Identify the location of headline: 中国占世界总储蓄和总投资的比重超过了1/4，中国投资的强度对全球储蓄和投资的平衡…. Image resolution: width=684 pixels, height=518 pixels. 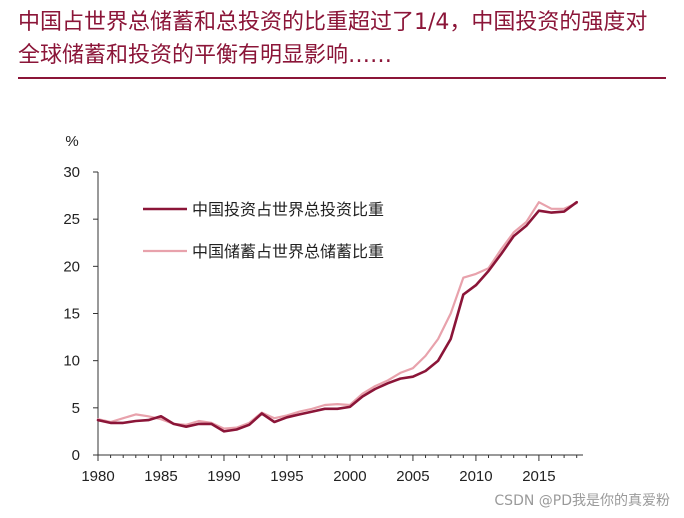
(333, 39).